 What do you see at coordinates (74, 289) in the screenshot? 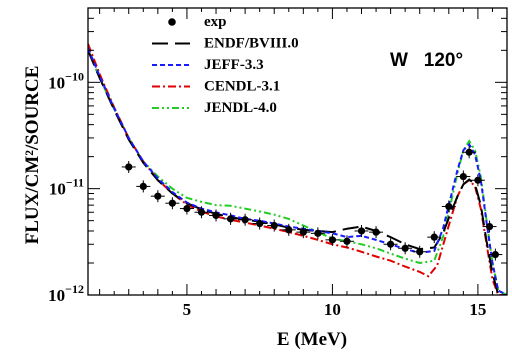
I see `y-tick-label-exponent: −12` at bounding box center [74, 289].